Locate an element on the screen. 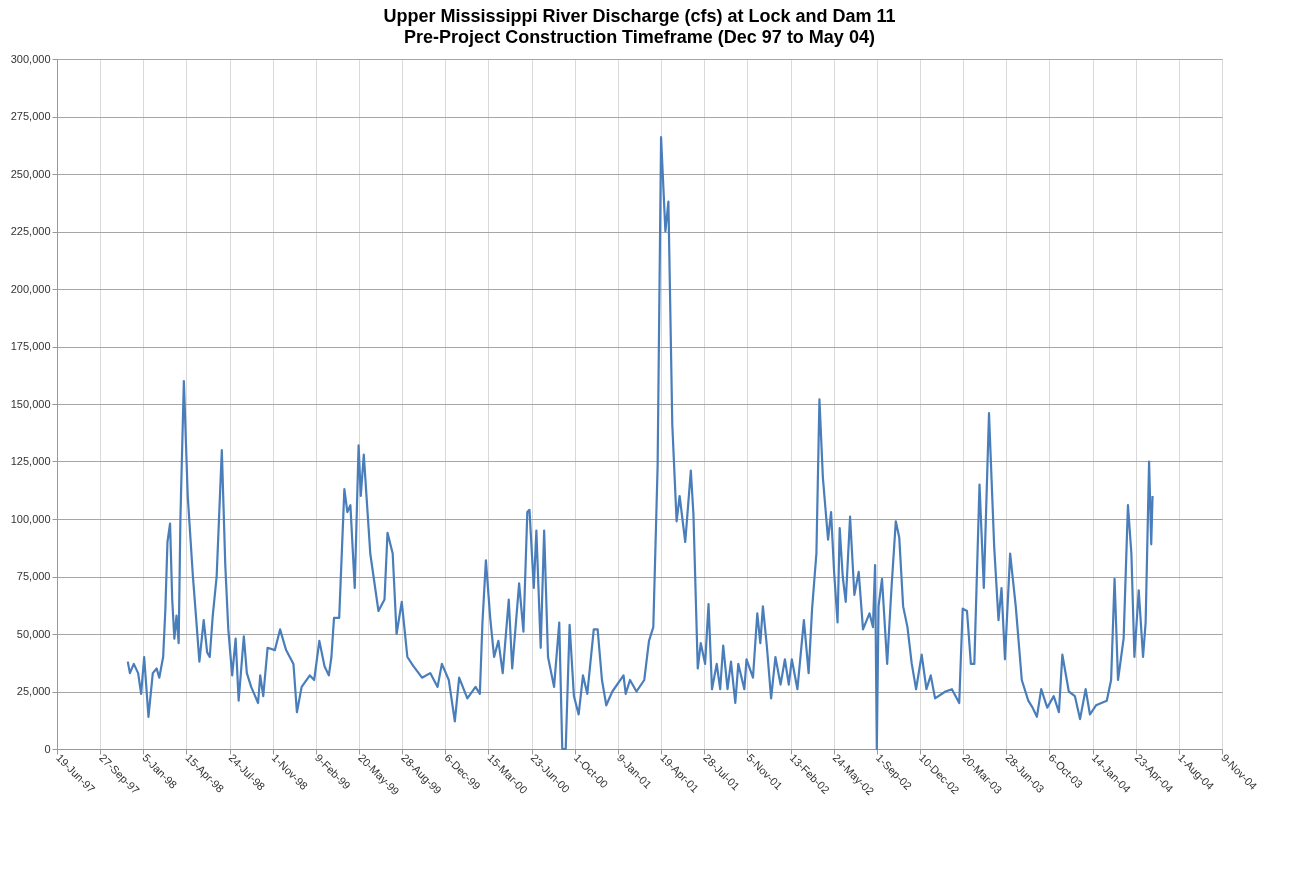 This screenshot has width=1308, height=869. y-tick-label: 225,000 is located at coordinates (30, 231).